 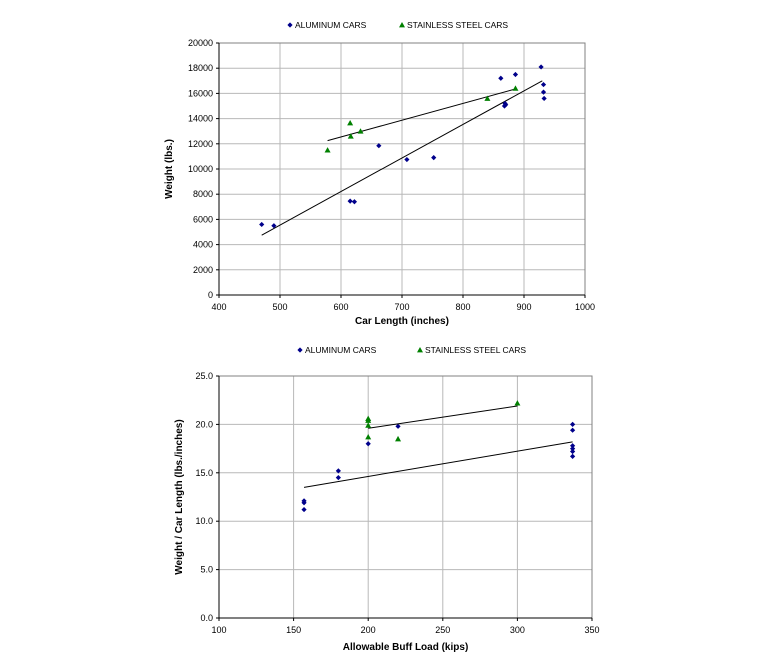 What do you see at coordinates (218, 307) in the screenshot?
I see `x-tick-label: 400` at bounding box center [218, 307].